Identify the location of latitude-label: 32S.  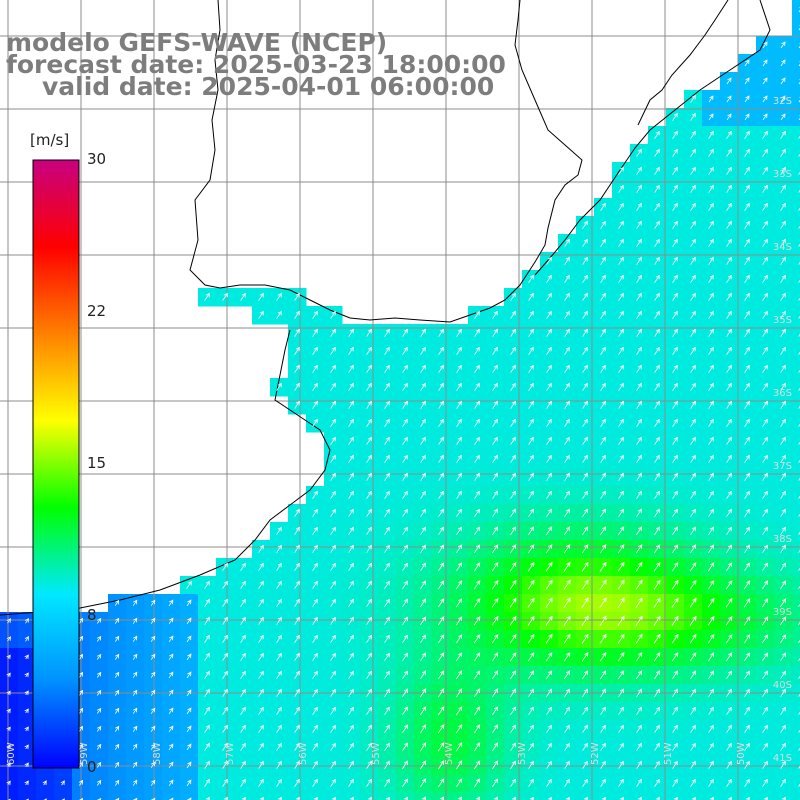
(782, 101).